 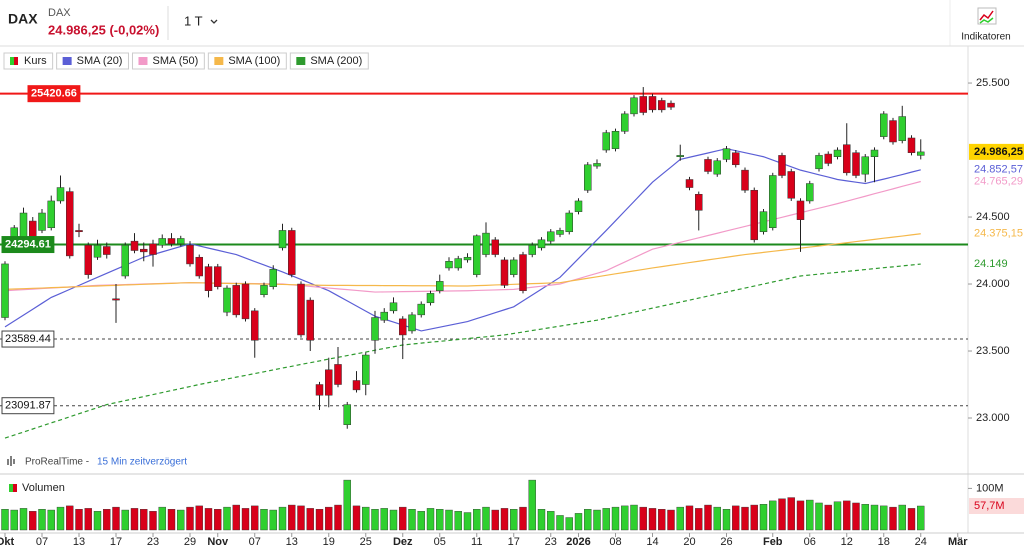 I want to click on indicators-button: Indikatoren, so click(x=986, y=25).